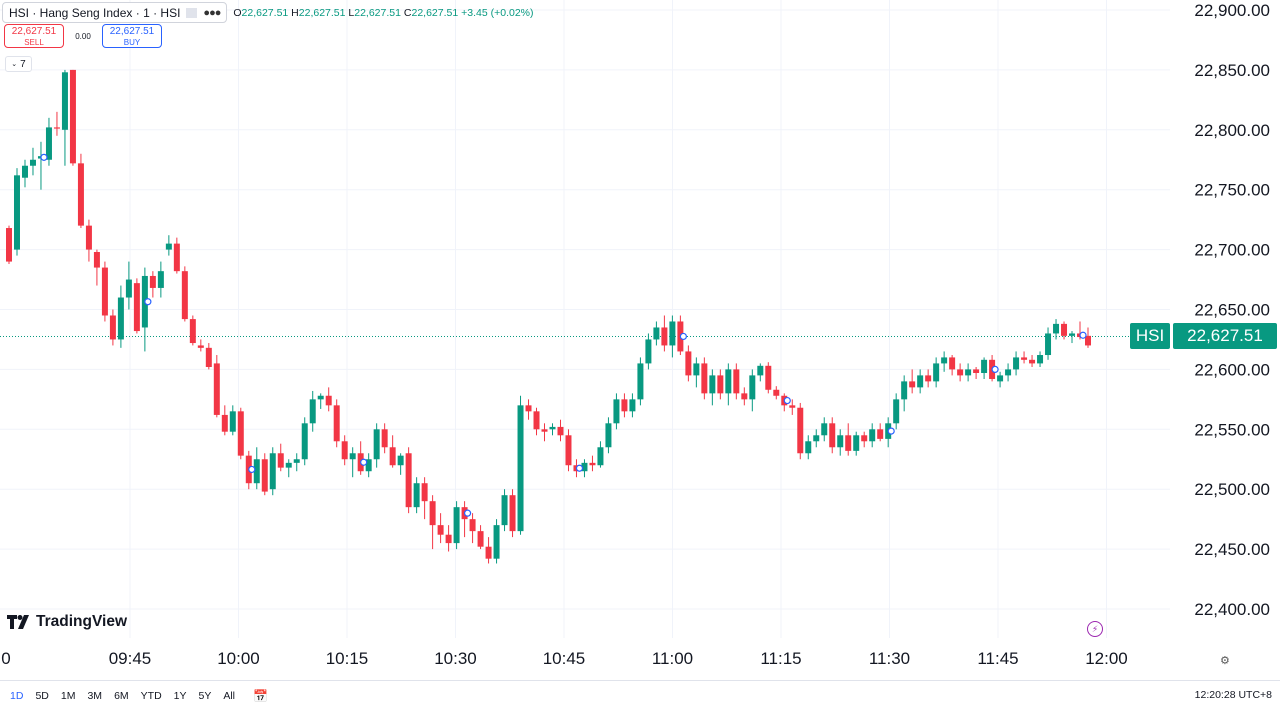  I want to click on tradingview-logo: TradingView, so click(67, 622).